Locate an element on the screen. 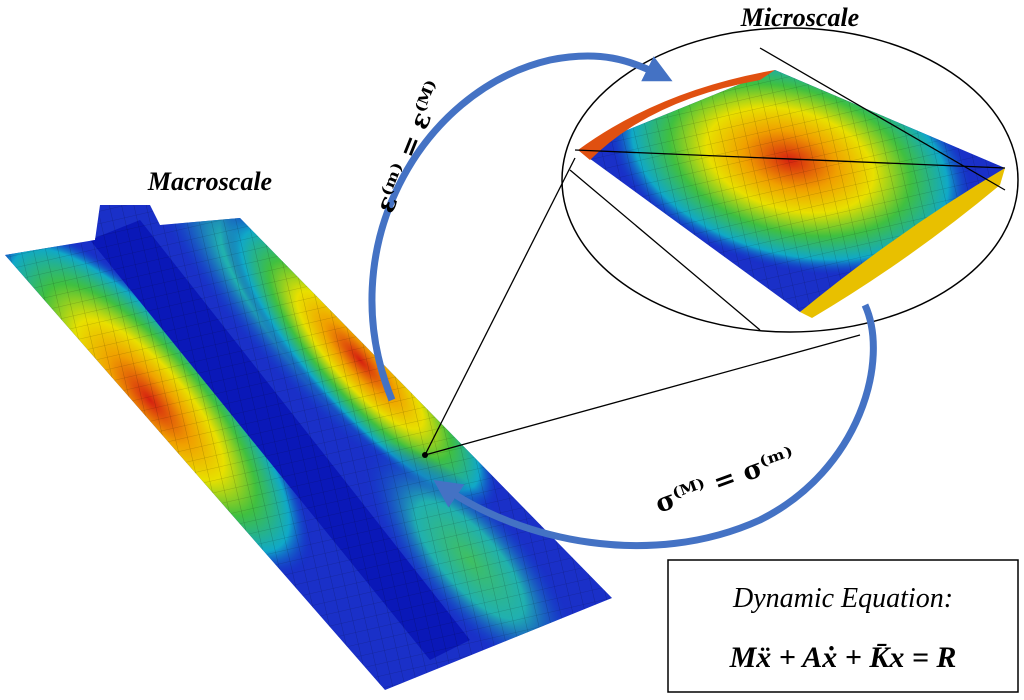  box-title: Dynamic Equation: is located at coordinates (842, 598).